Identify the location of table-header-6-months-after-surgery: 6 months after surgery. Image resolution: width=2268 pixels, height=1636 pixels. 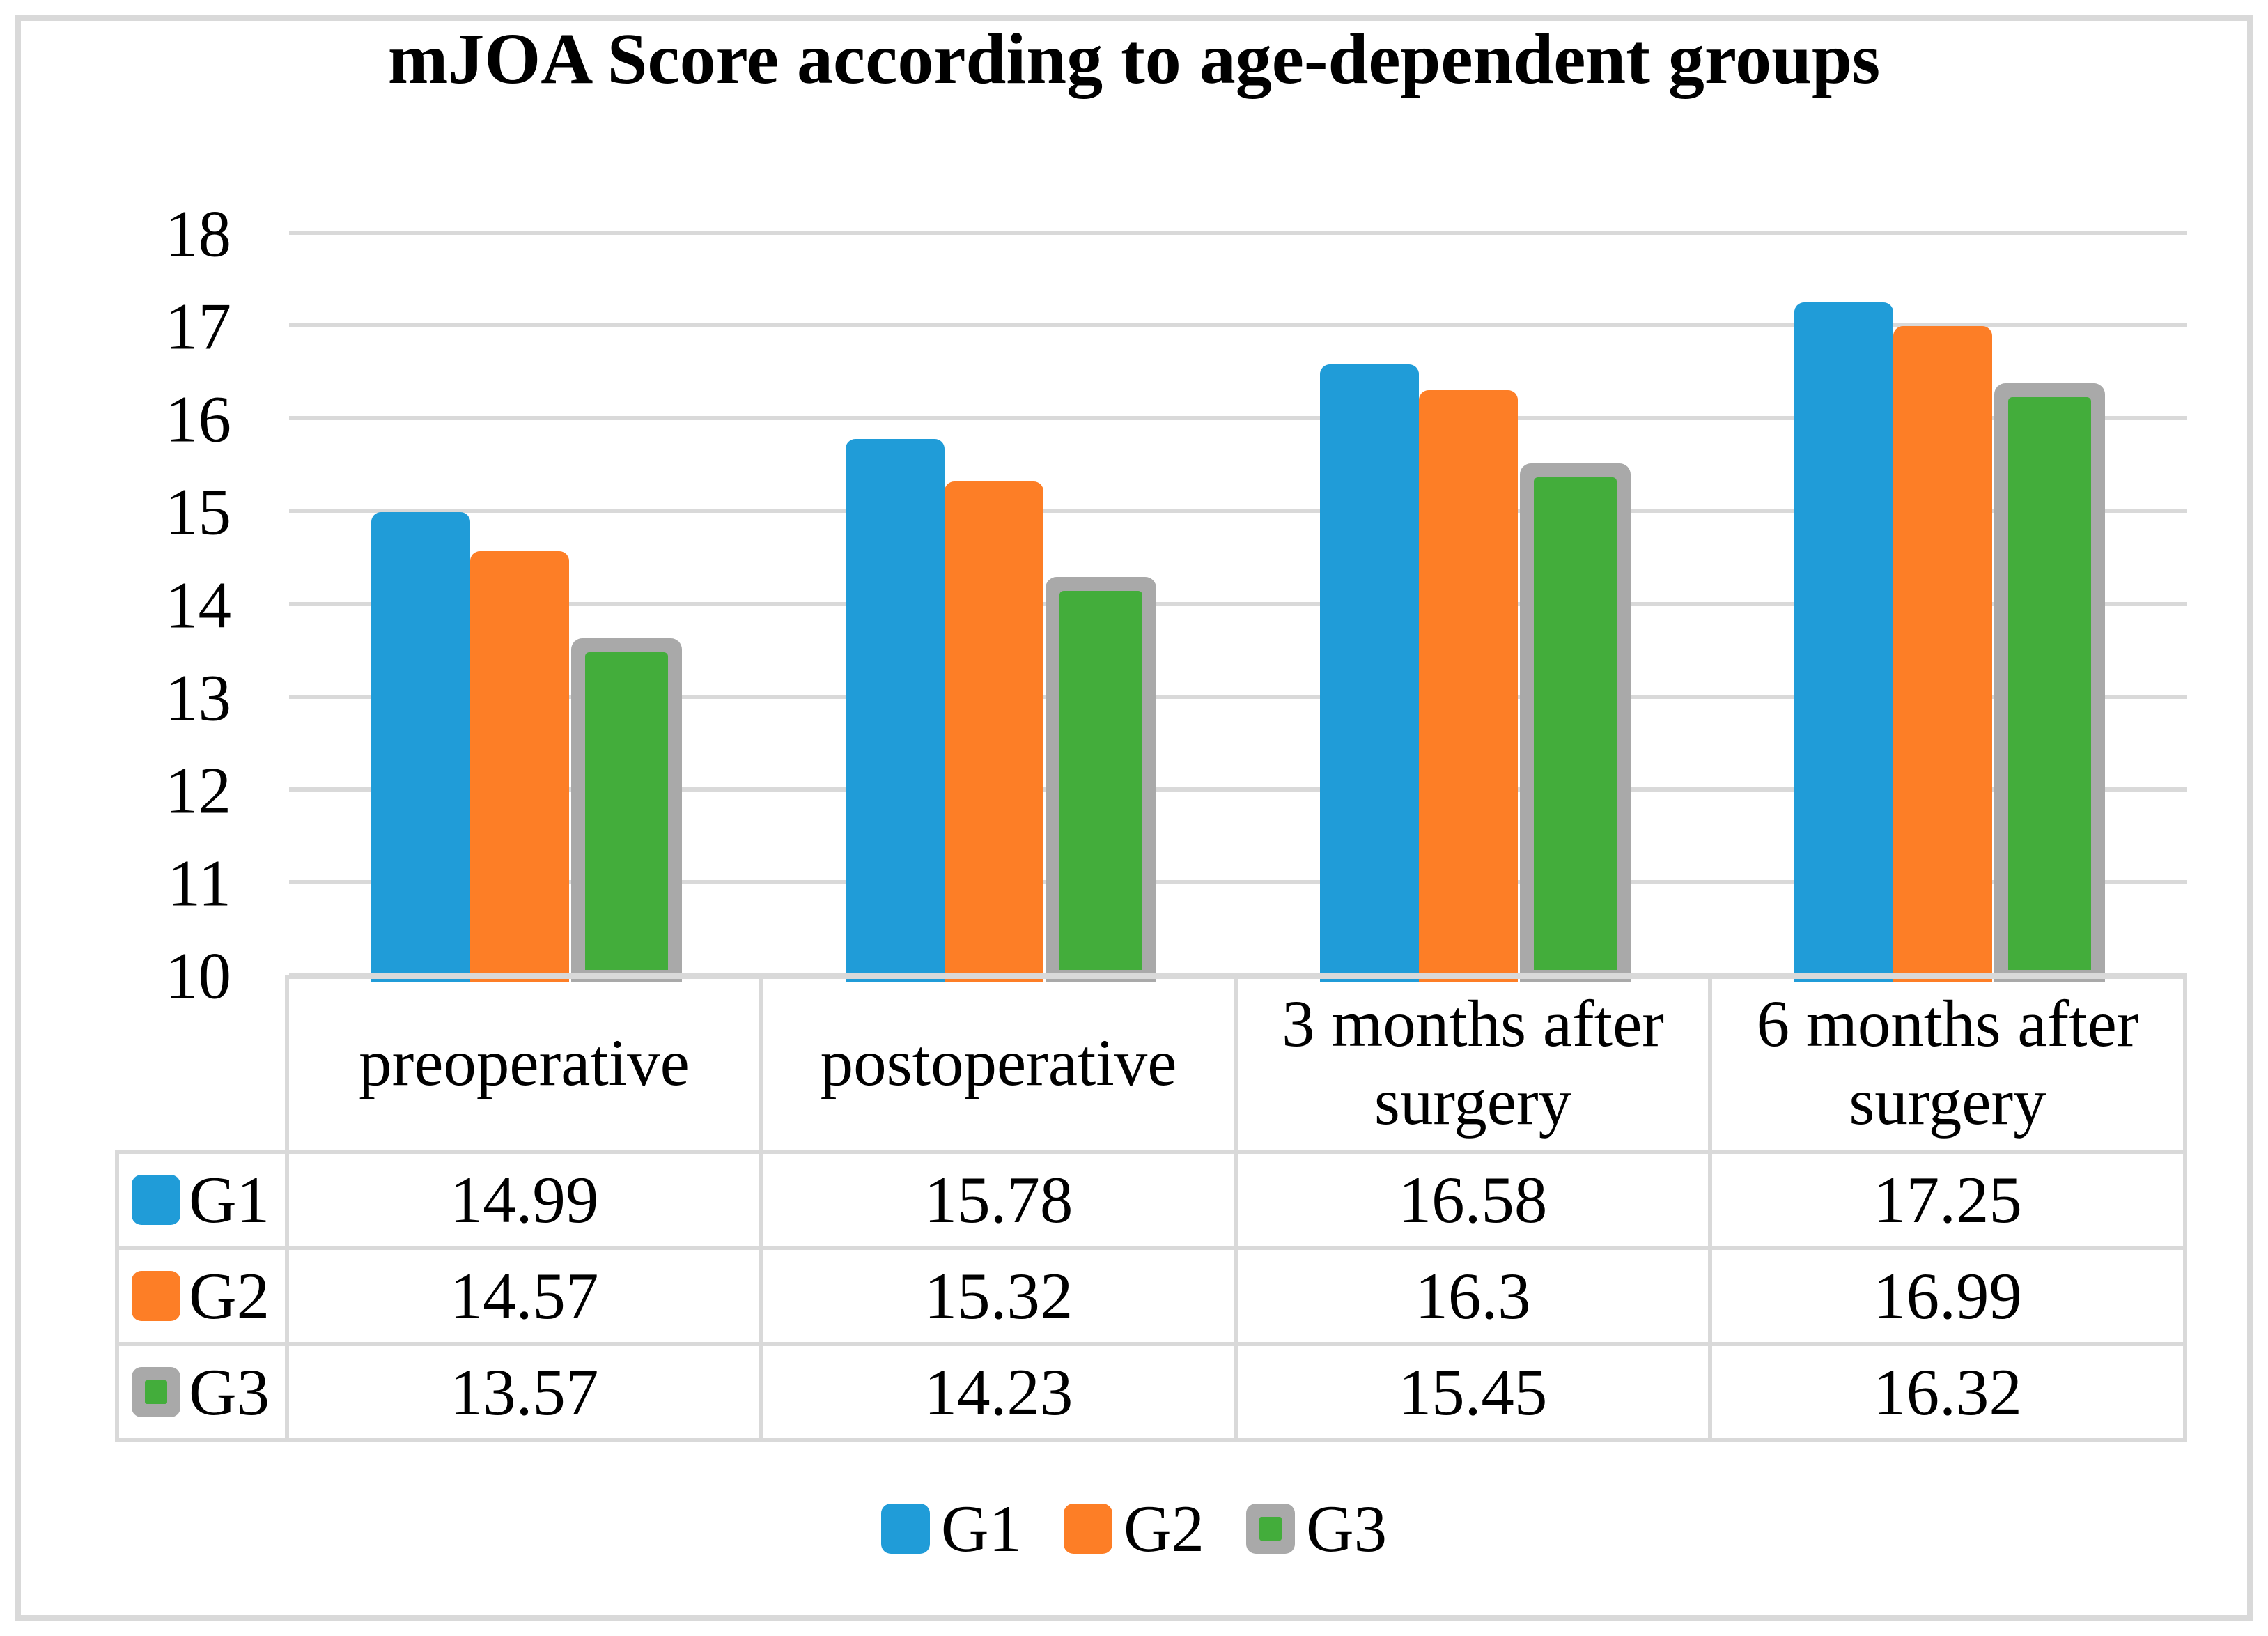
(1949, 1064).